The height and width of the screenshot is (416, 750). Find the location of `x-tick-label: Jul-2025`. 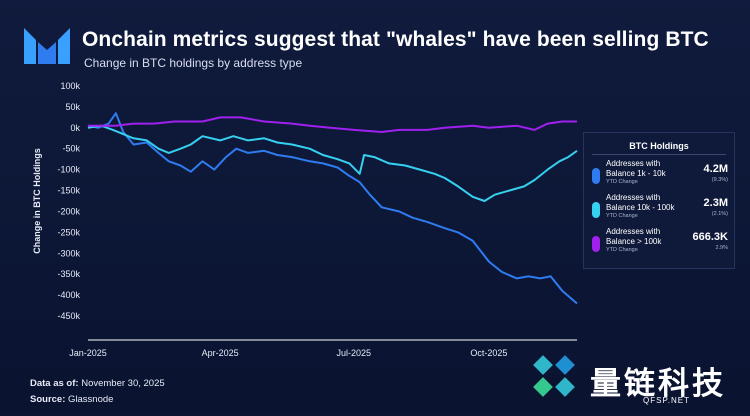

x-tick-label: Jul-2025 is located at coordinates (354, 353).